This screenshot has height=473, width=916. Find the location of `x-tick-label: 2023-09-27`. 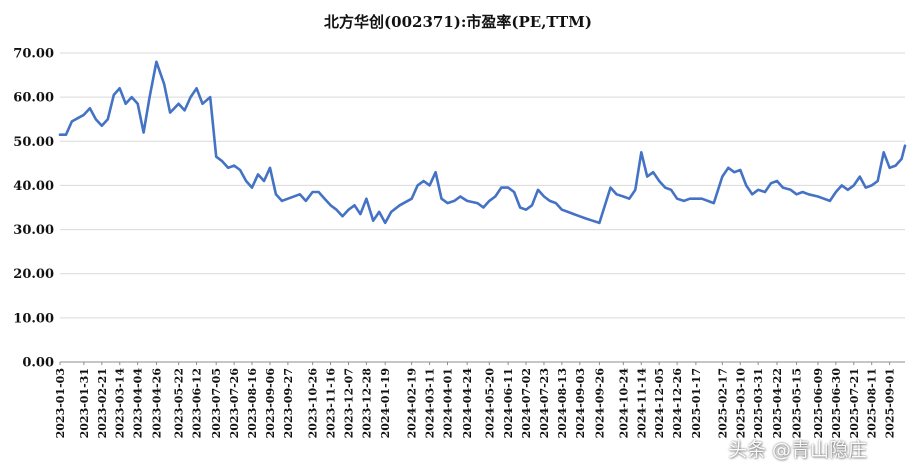

x-tick-label: 2023-09-27 is located at coordinates (288, 403).